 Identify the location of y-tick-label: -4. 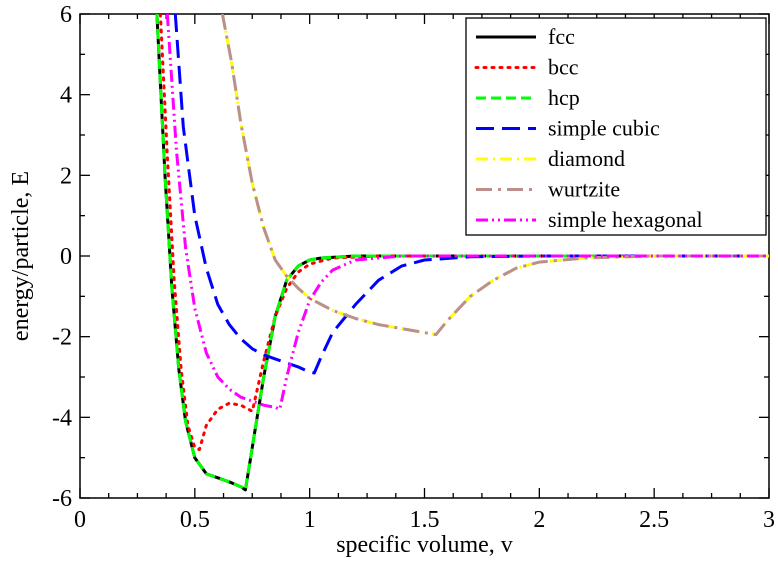
(62, 418).